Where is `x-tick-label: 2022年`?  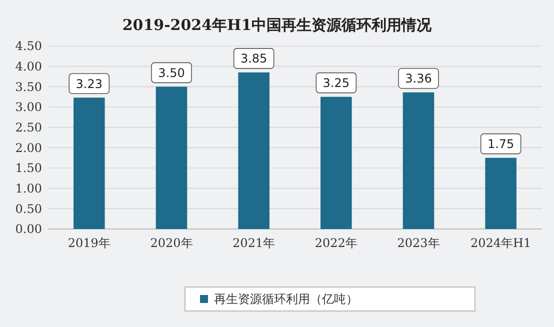
x-tick-label: 2022年 is located at coordinates (336, 243).